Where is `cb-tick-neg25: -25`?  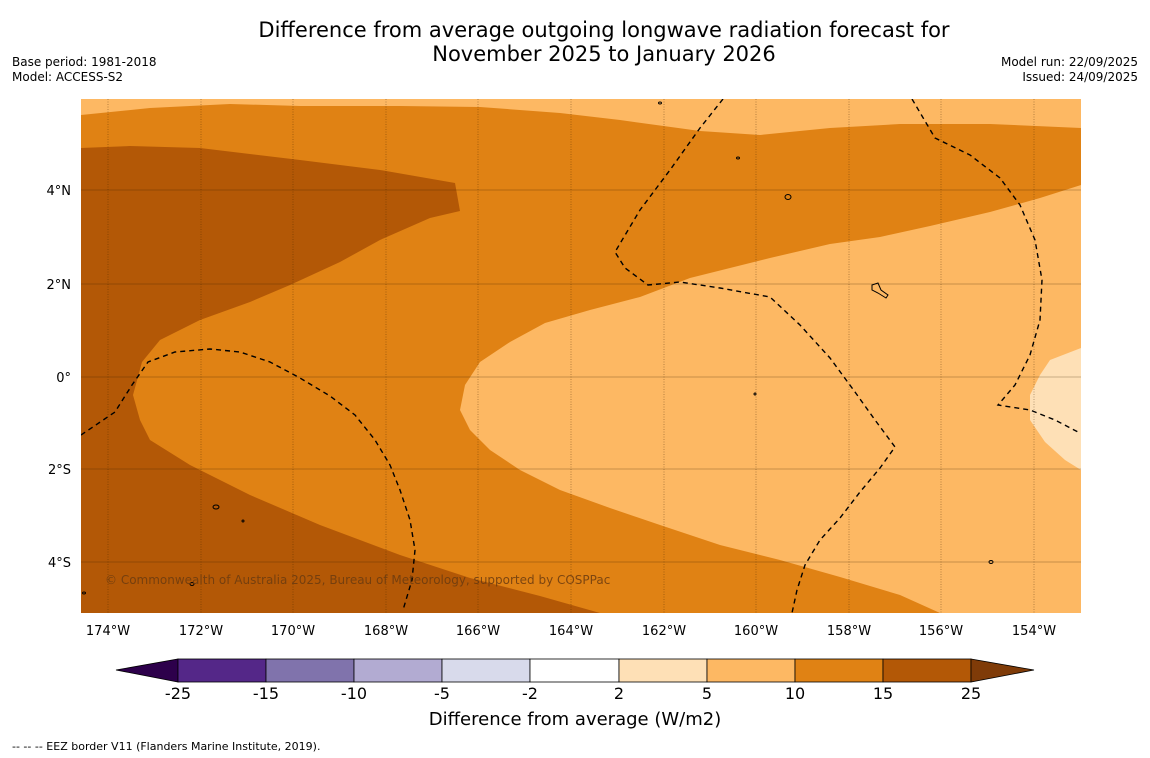 cb-tick-neg25: -25 is located at coordinates (178, 693).